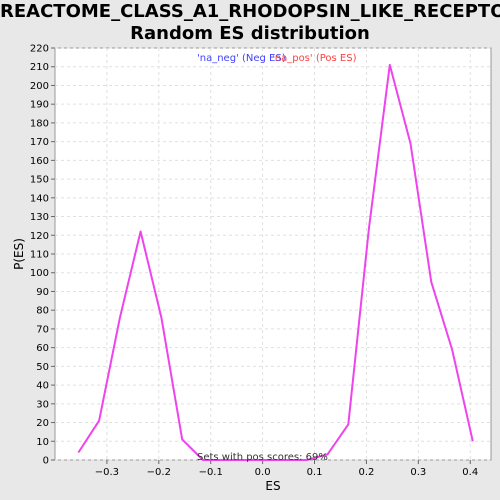  Describe the element at coordinates (470, 472) in the screenshot. I see `x-tick-label: 0.4` at that location.